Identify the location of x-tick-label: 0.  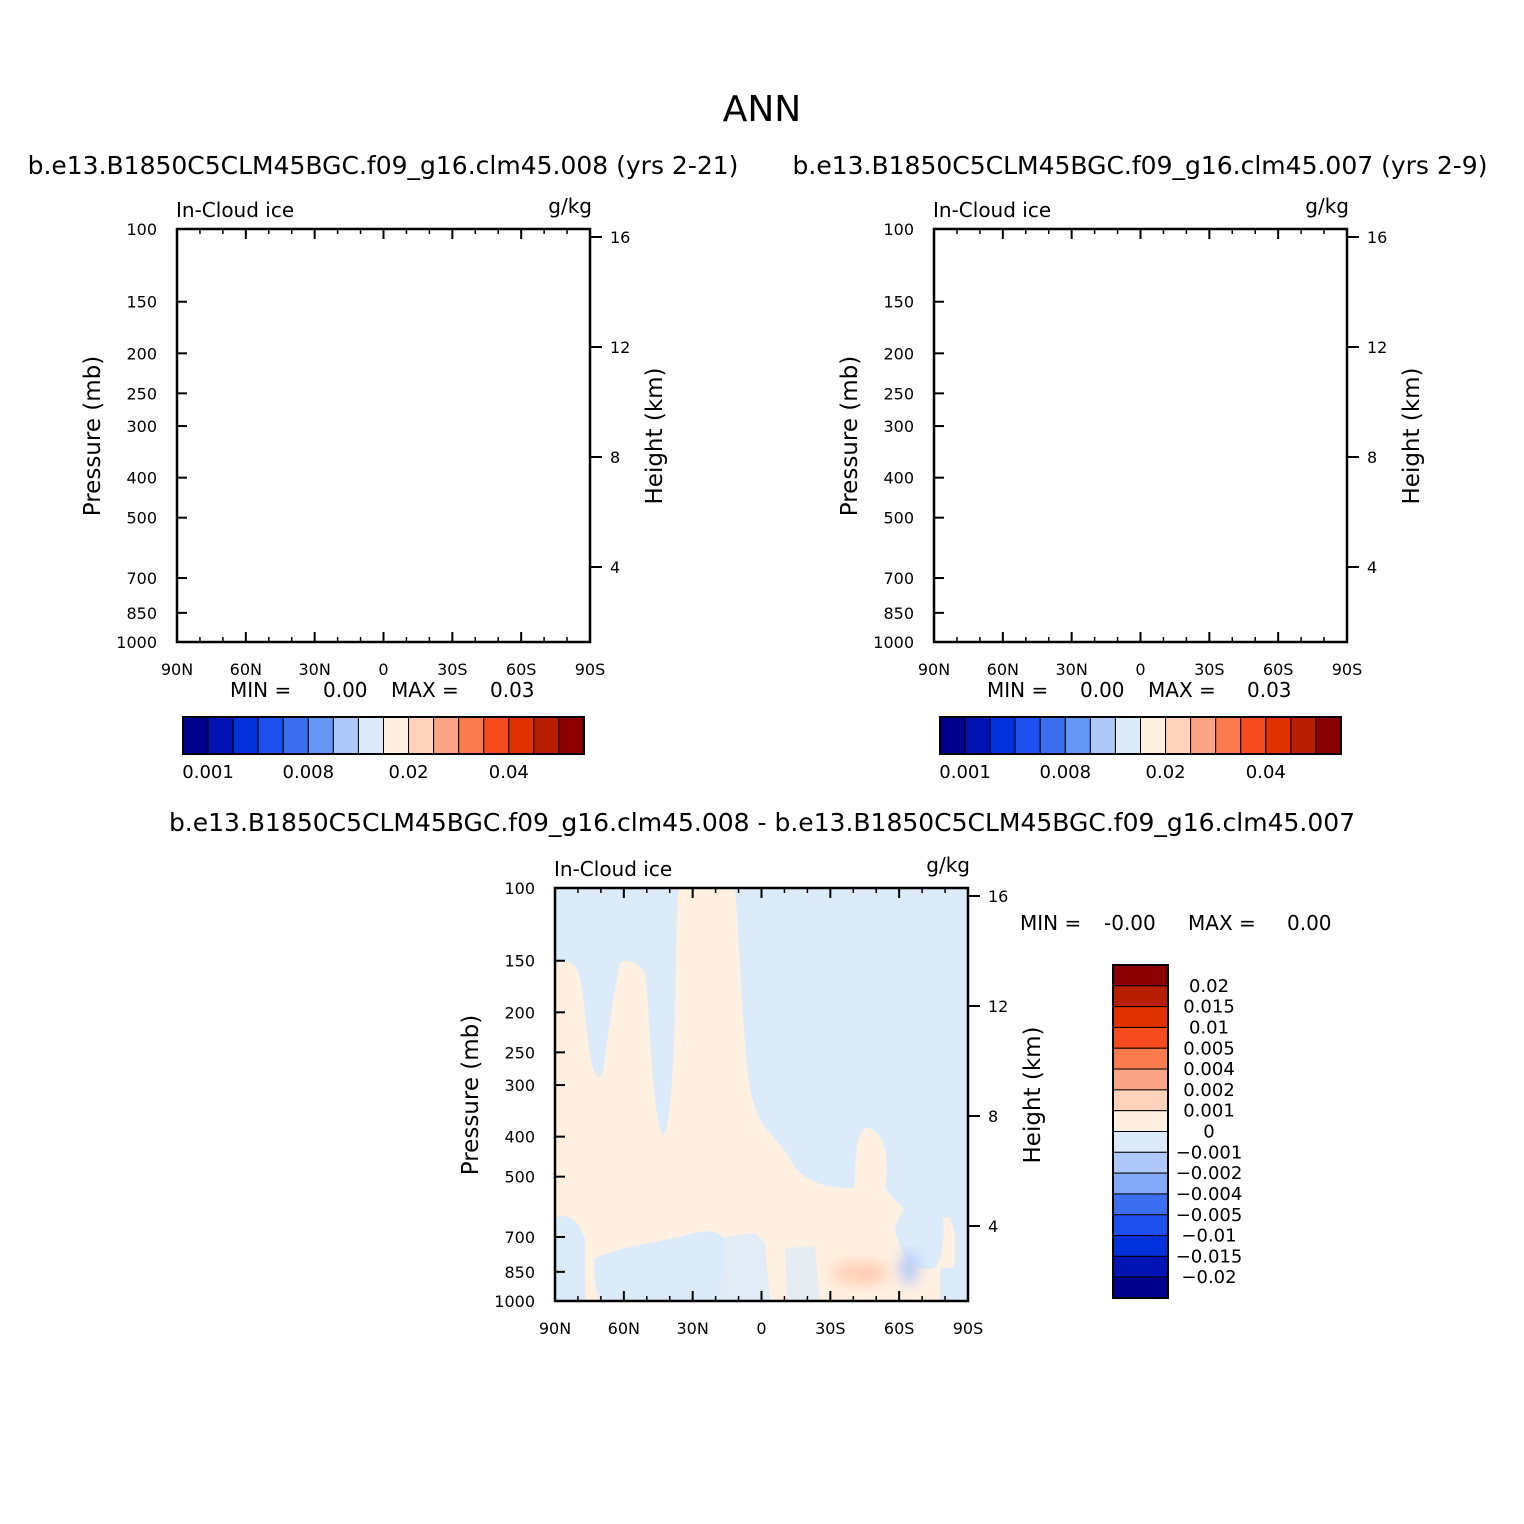
(383, 669).